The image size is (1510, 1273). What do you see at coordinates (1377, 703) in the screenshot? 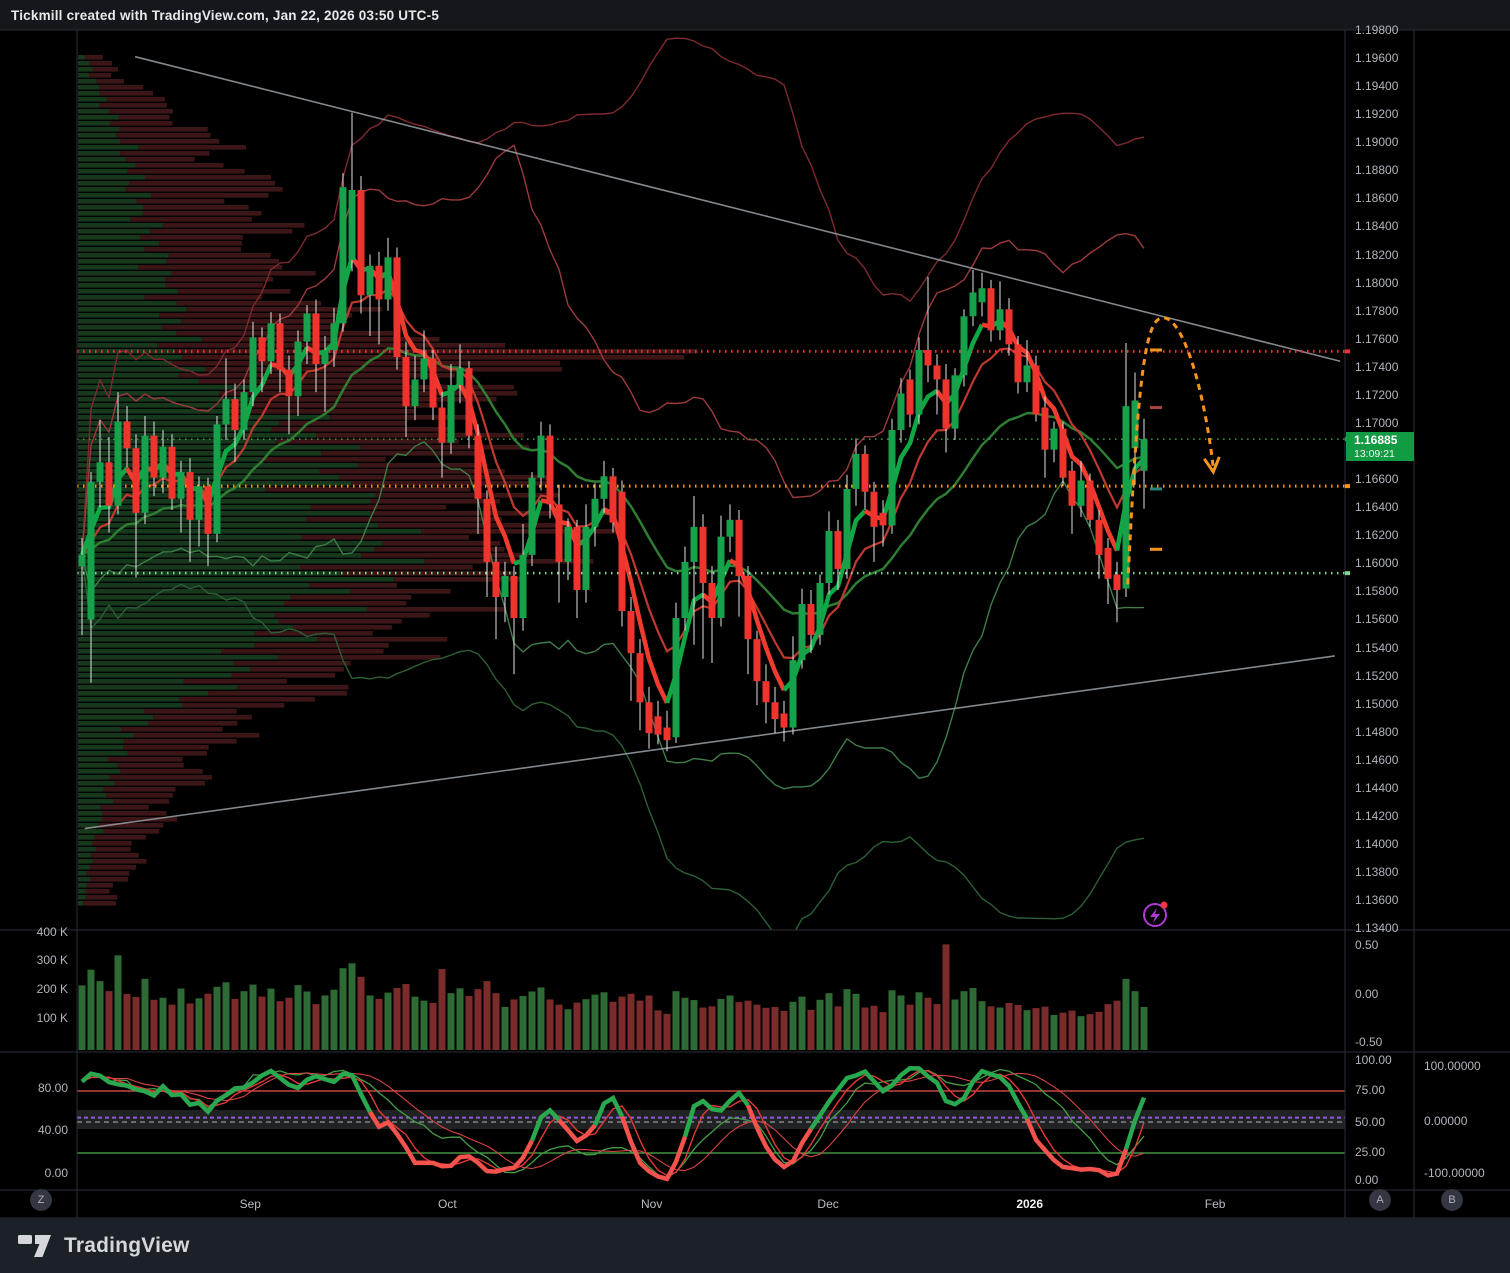
I see `price-tick-label: 1.15000` at bounding box center [1377, 703].